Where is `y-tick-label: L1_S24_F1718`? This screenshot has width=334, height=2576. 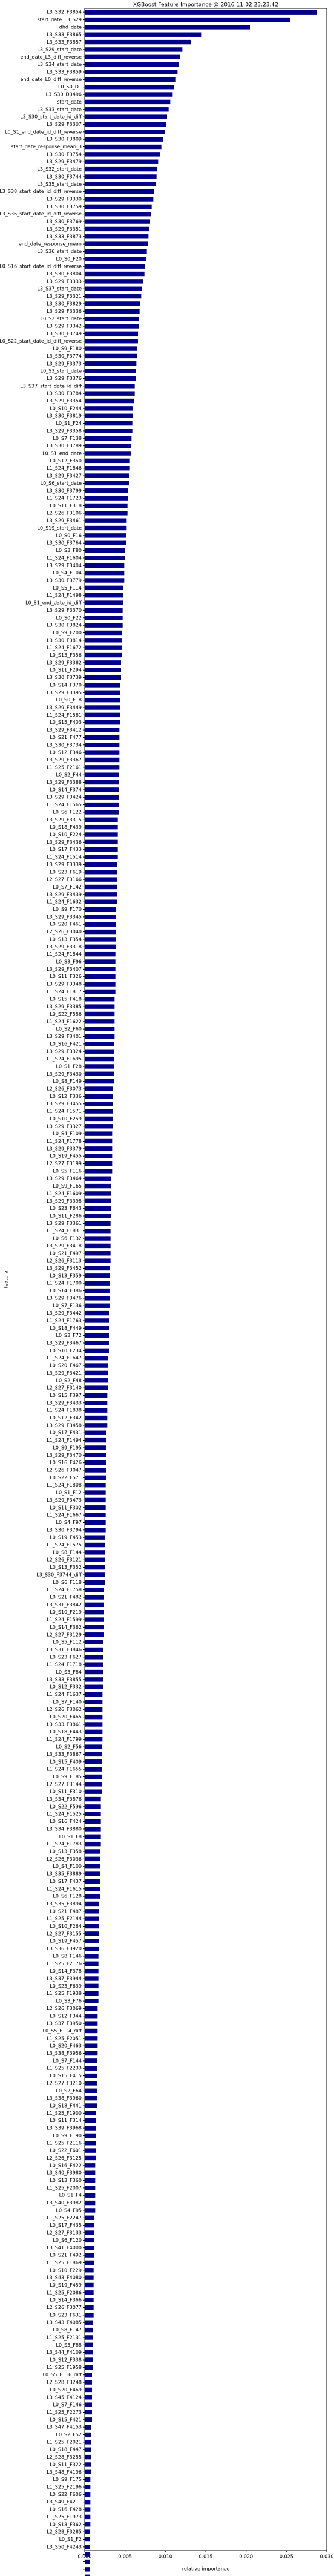 y-tick-label: L1_S24_F1718 is located at coordinates (64, 1665).